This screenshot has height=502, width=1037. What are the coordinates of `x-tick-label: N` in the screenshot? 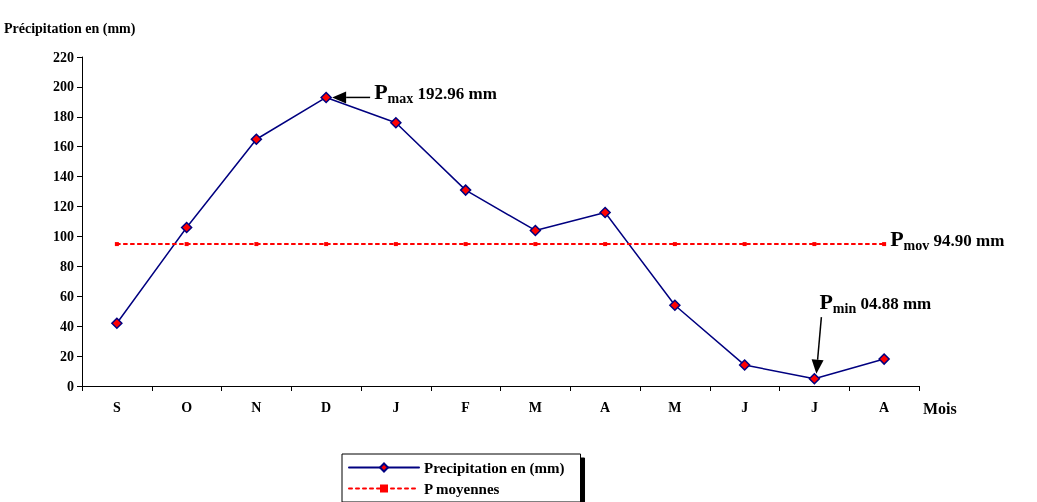 It's located at (256, 407).